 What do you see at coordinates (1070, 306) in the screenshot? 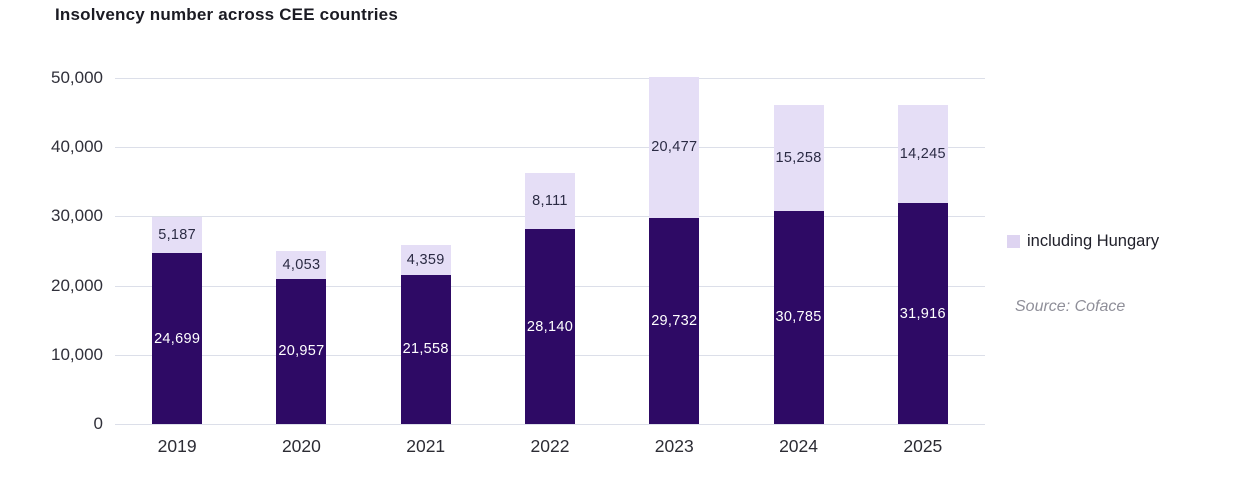
I see `source-note: Source: Coface` at bounding box center [1070, 306].